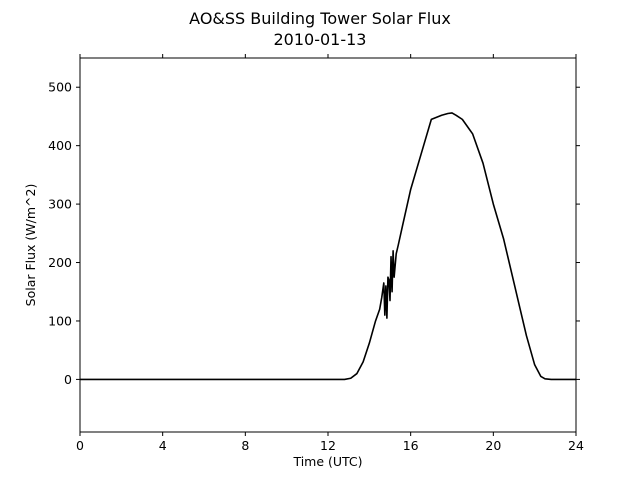 The height and width of the screenshot is (480, 640). I want to click on y-tick-label: 500, so click(60, 87).